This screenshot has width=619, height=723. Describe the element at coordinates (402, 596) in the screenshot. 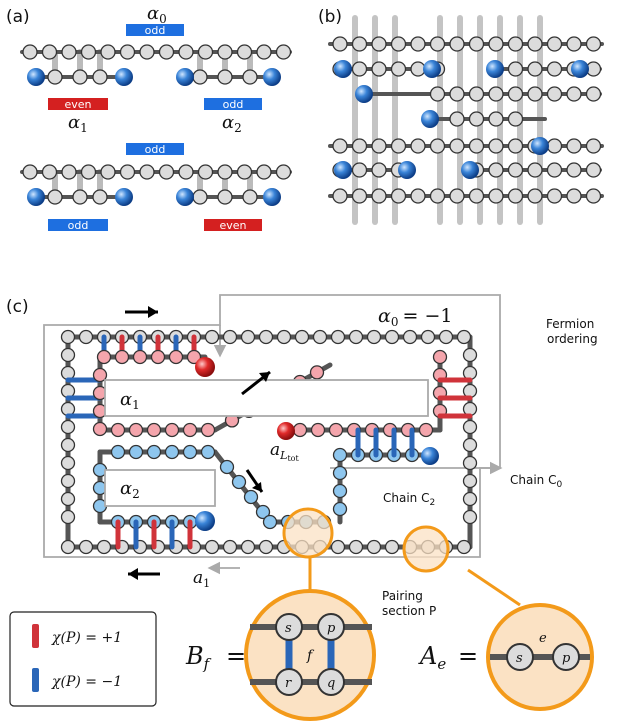

I see `pairing-label-1: Pairing` at that location.